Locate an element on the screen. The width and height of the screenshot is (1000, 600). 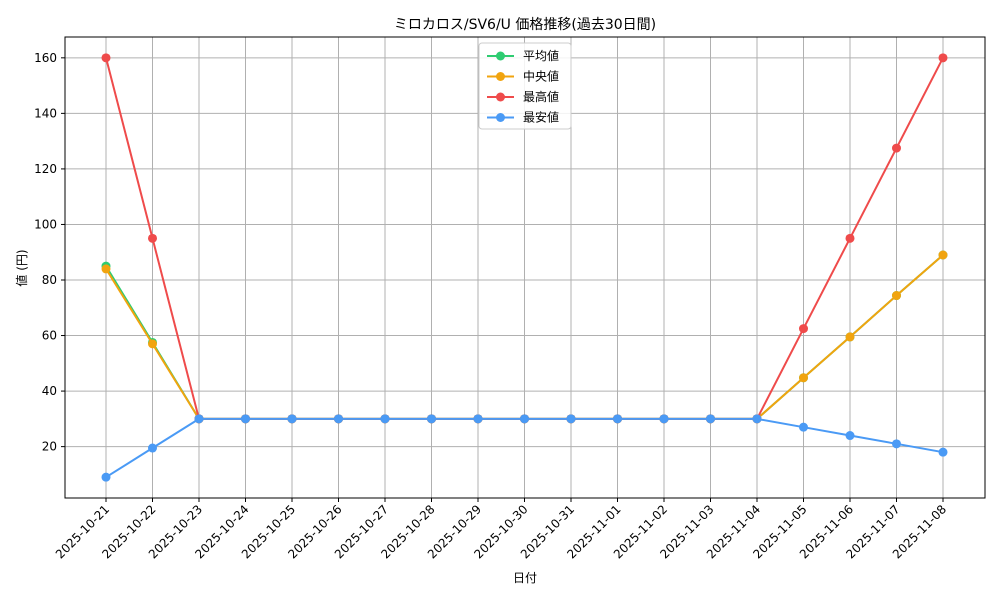
legend-label: 平均値 is located at coordinates (541, 55).